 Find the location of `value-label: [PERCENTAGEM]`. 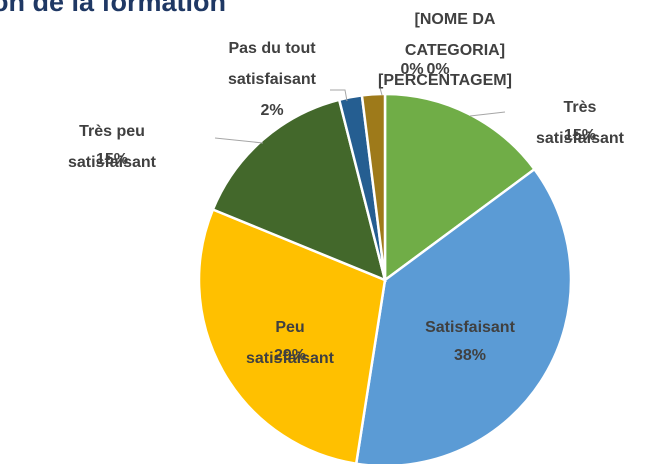

value-label: [PERCENTAGEM] is located at coordinates (445, 80).